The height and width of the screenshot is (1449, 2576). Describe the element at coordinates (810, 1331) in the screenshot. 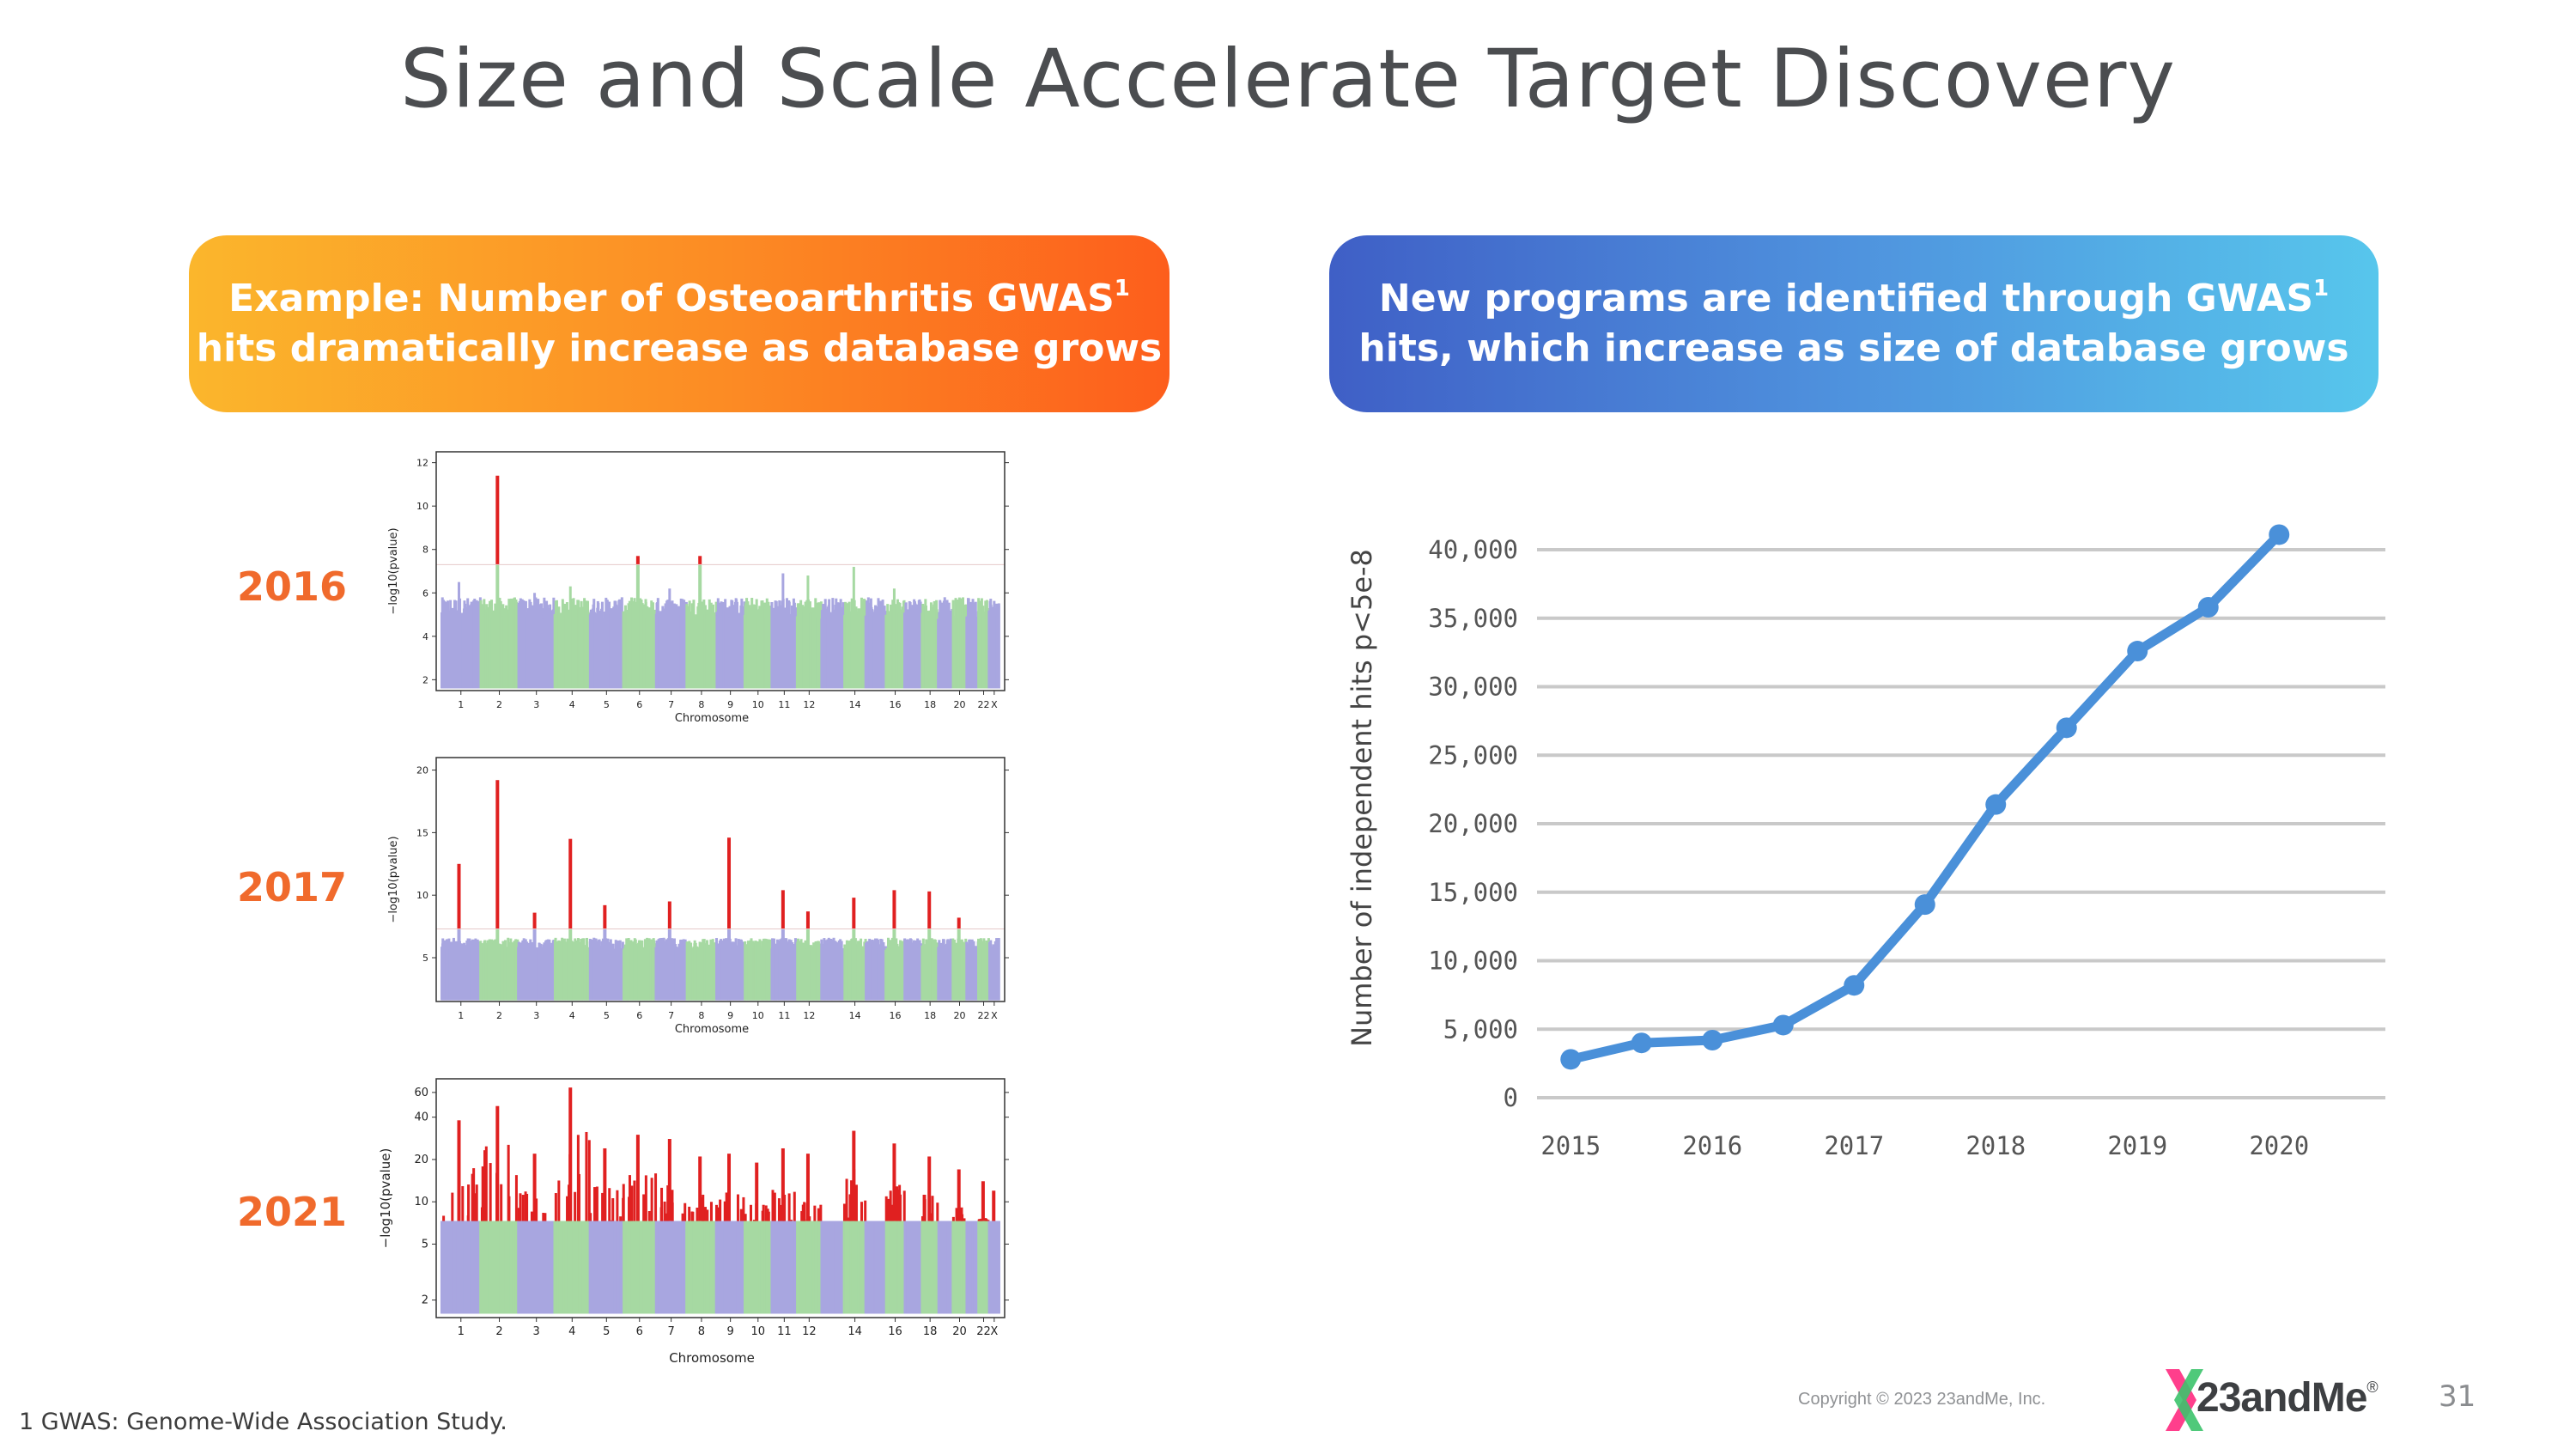

I see `x-tick-label: 12` at that location.